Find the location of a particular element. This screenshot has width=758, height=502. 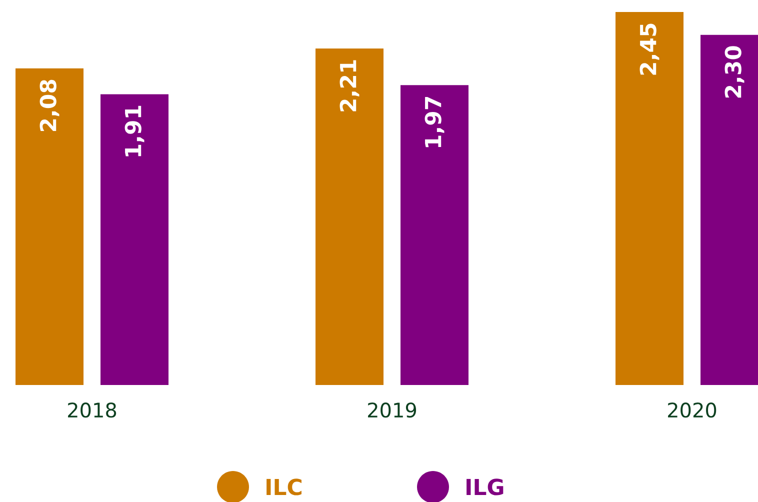

data-label: 1,91 is located at coordinates (134, 131).